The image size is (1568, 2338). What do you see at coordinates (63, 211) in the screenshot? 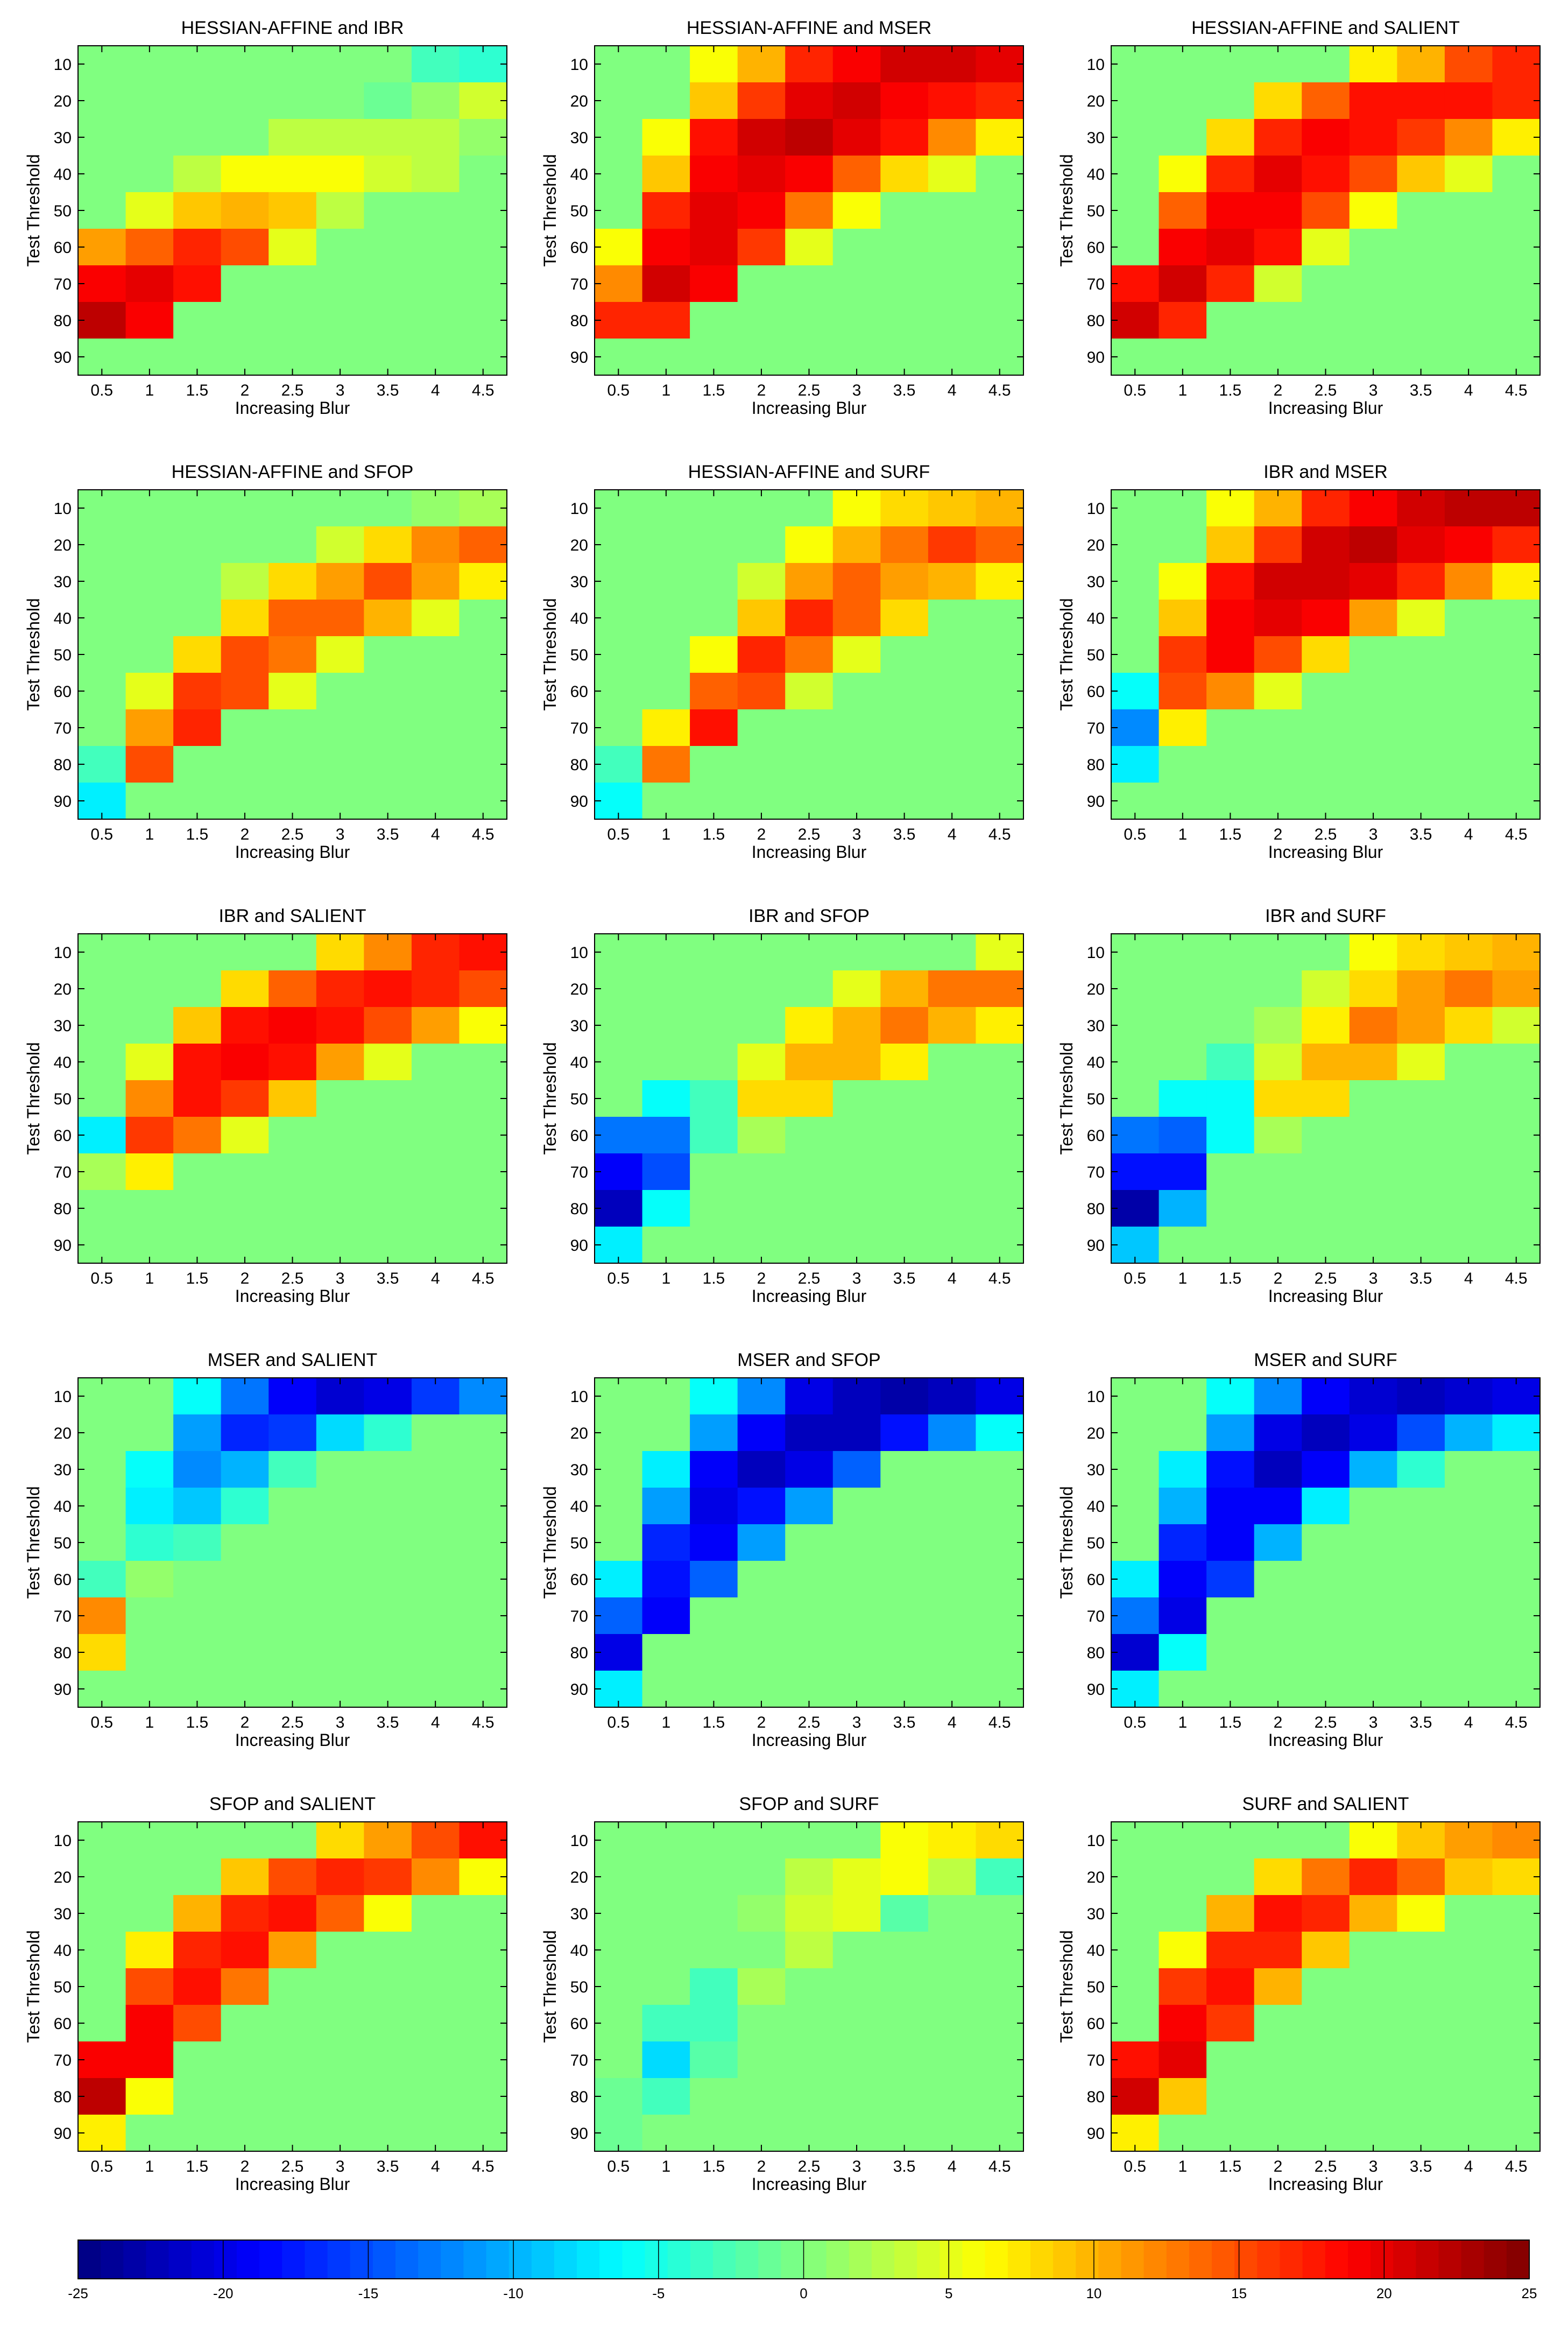
I see `y-tick-label: 50` at bounding box center [63, 211].